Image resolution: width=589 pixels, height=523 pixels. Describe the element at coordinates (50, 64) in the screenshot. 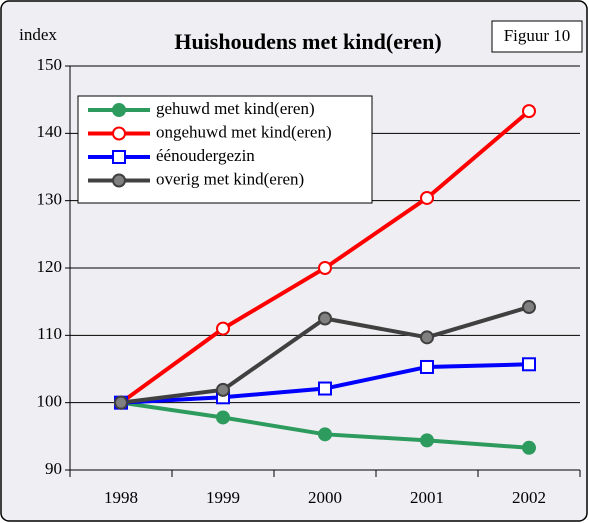

I see `y-tick-label: 150` at that location.